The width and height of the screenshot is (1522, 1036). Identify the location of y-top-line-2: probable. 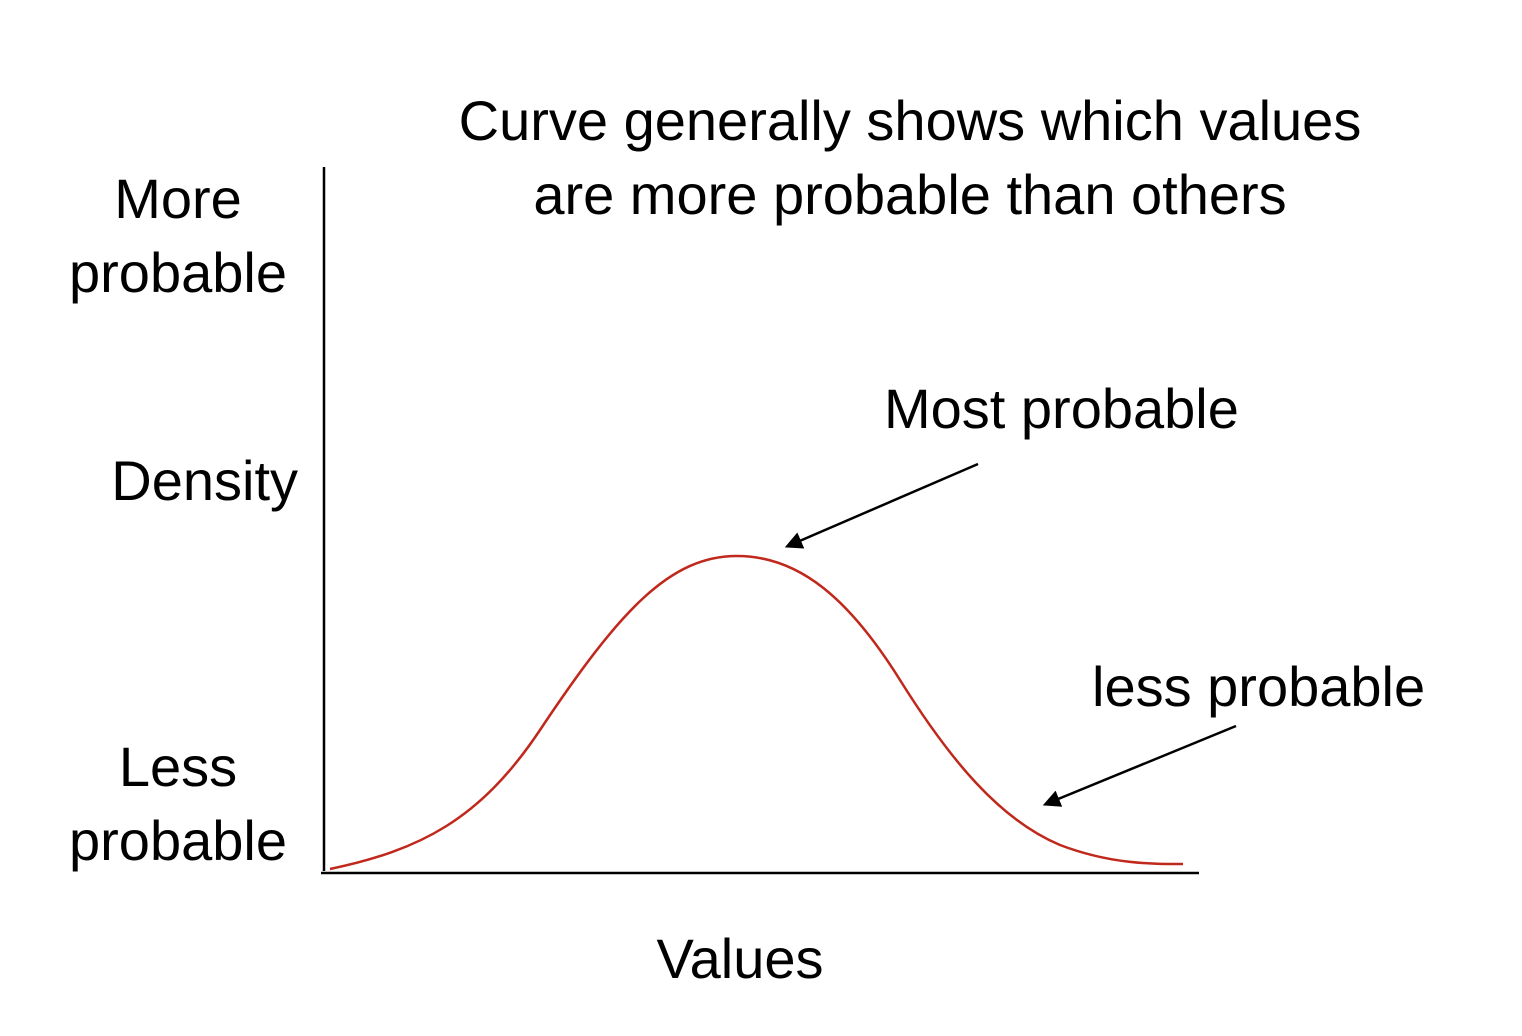
(178, 272).